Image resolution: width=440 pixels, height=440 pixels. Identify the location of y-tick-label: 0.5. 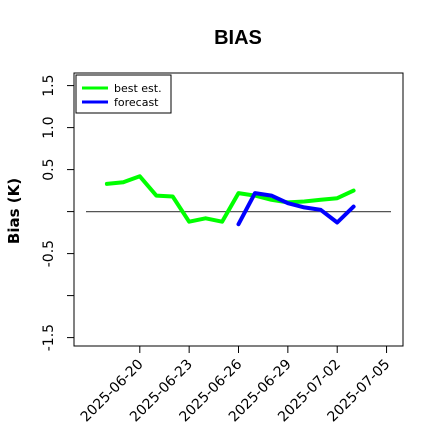
(49, 169).